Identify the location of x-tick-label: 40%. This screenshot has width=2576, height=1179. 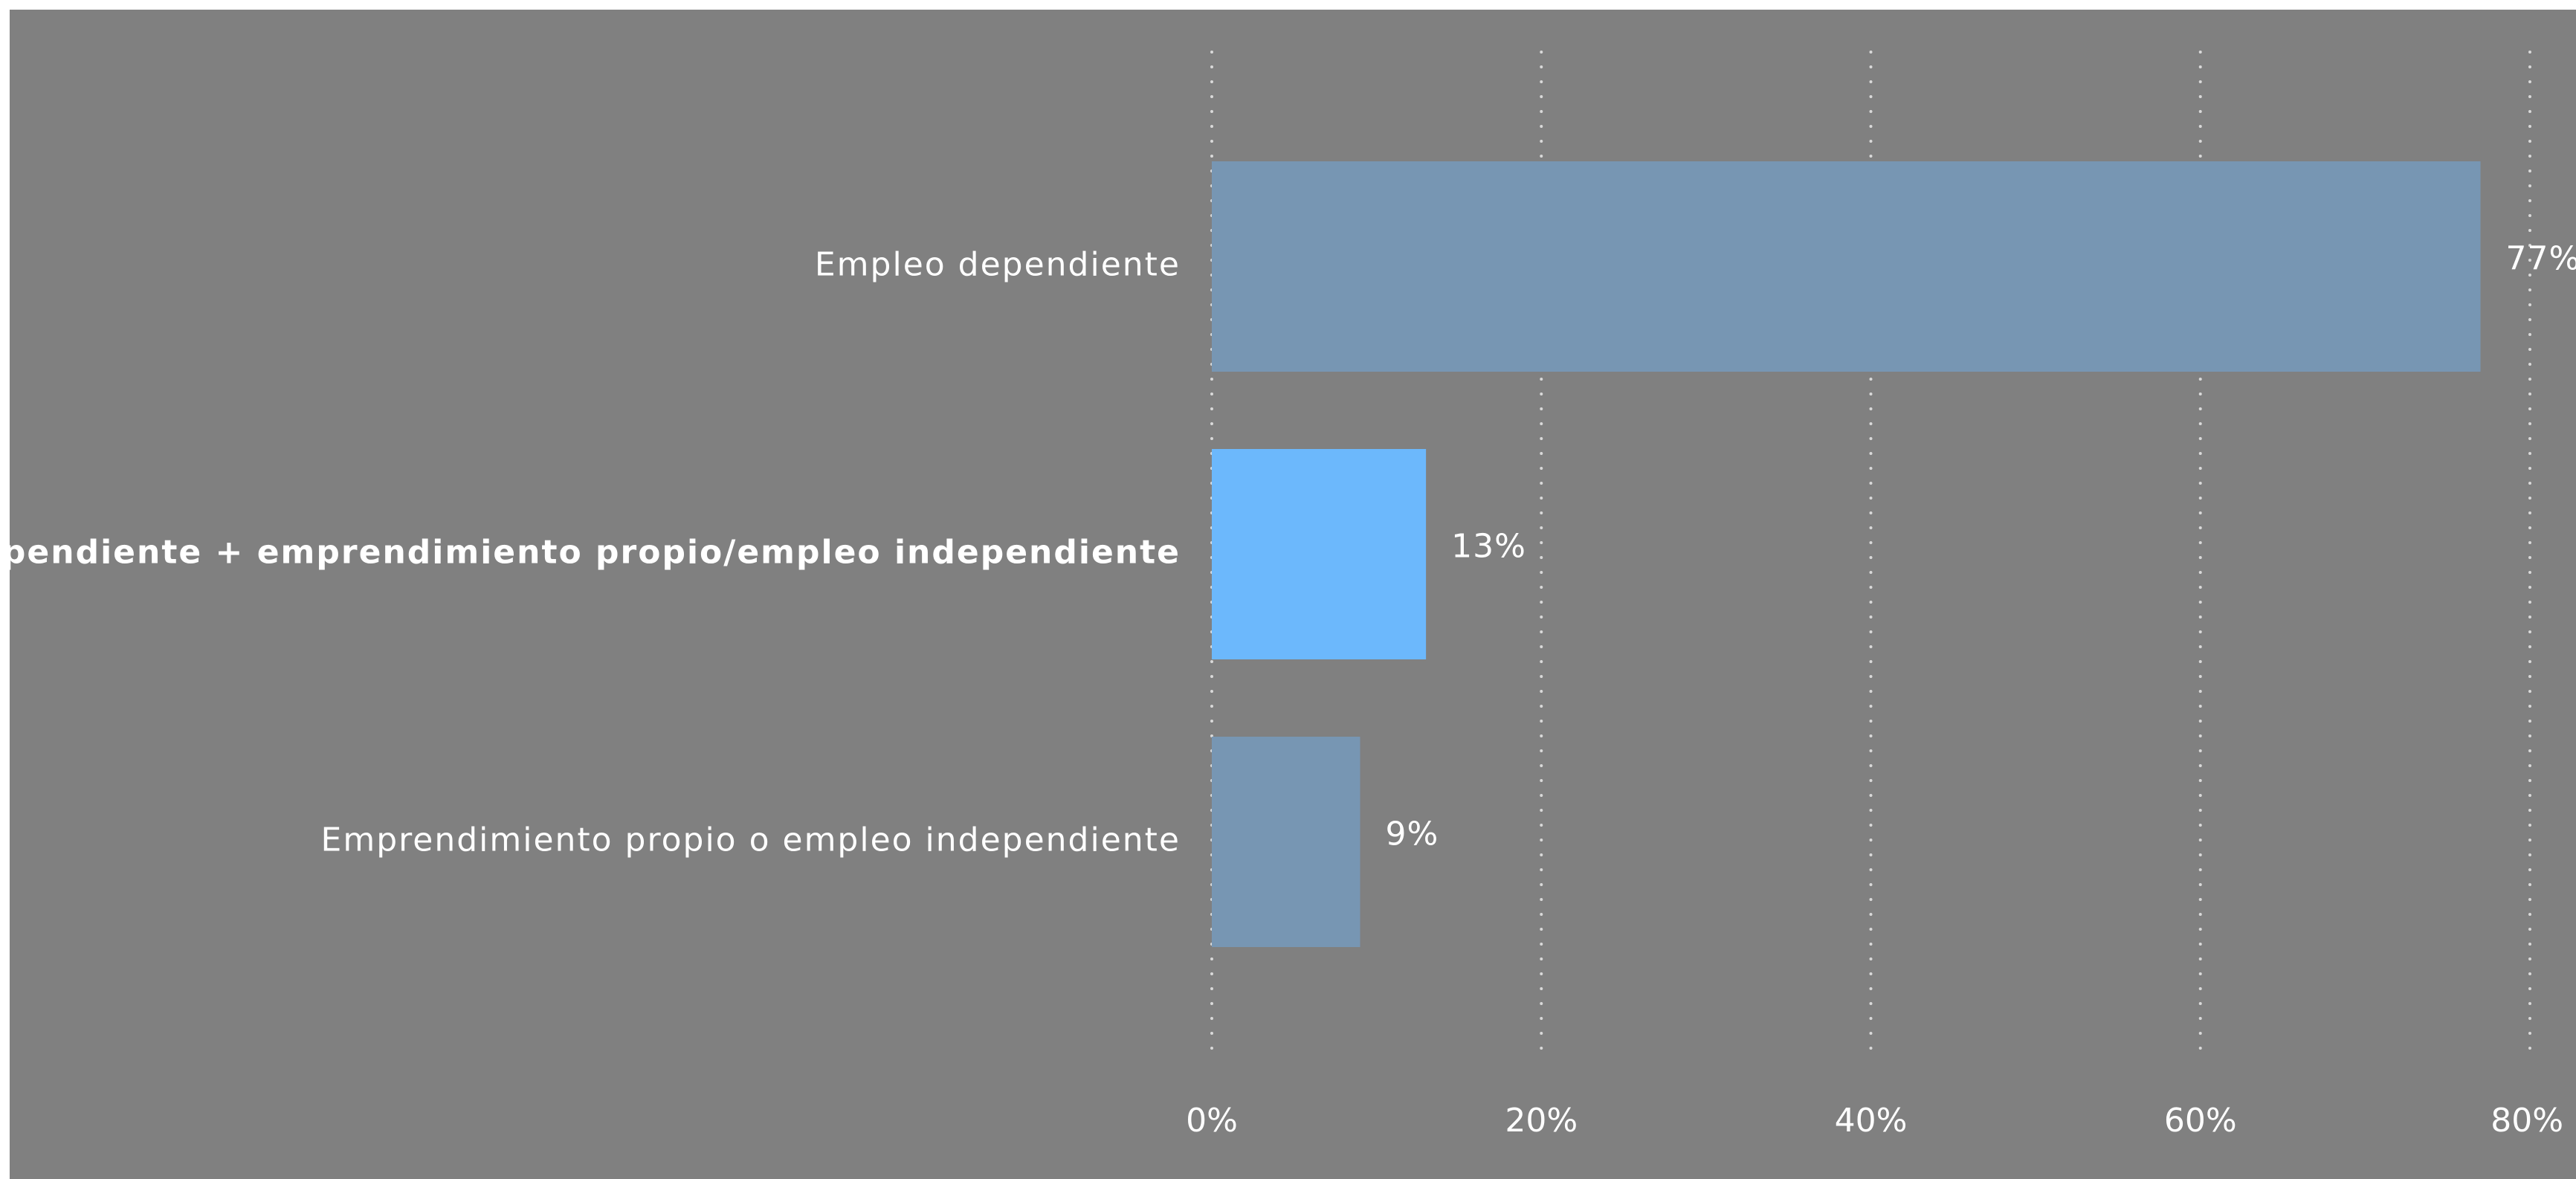
(1871, 1121).